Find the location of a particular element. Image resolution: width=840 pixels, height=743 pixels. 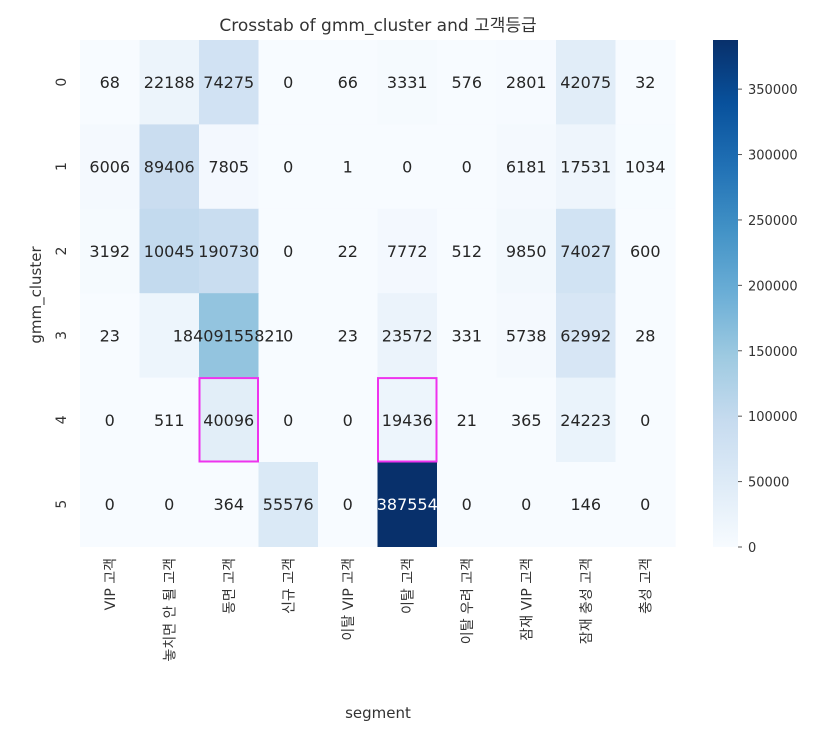

cell-value-label: 62992 is located at coordinates (585, 335).